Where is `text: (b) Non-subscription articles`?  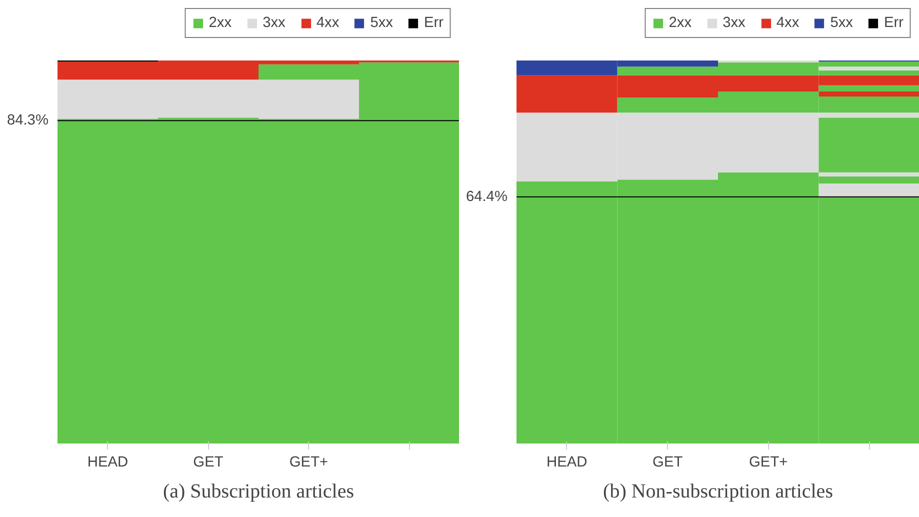
text: (b) Non-subscription articles is located at coordinates (718, 491).